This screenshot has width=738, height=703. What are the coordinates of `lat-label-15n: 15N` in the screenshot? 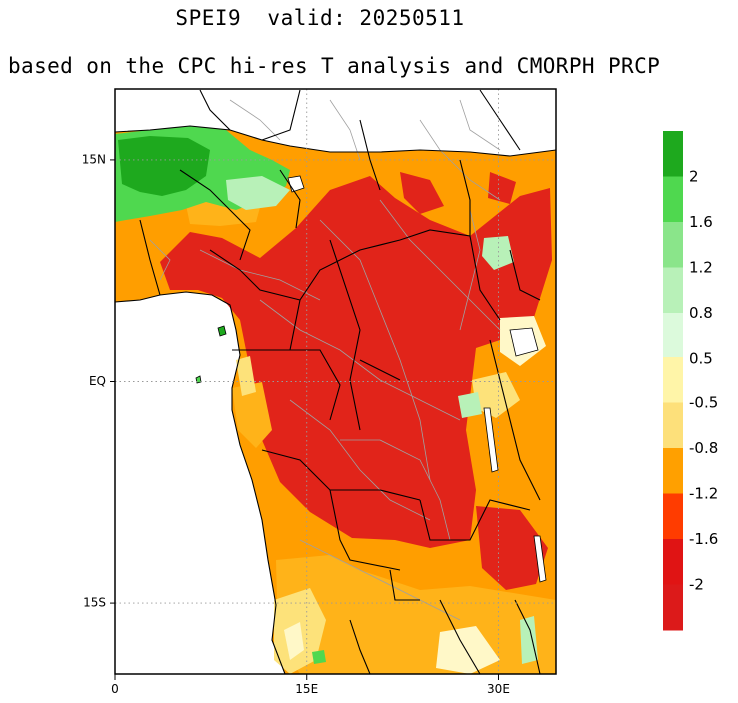 It's located at (94, 159).